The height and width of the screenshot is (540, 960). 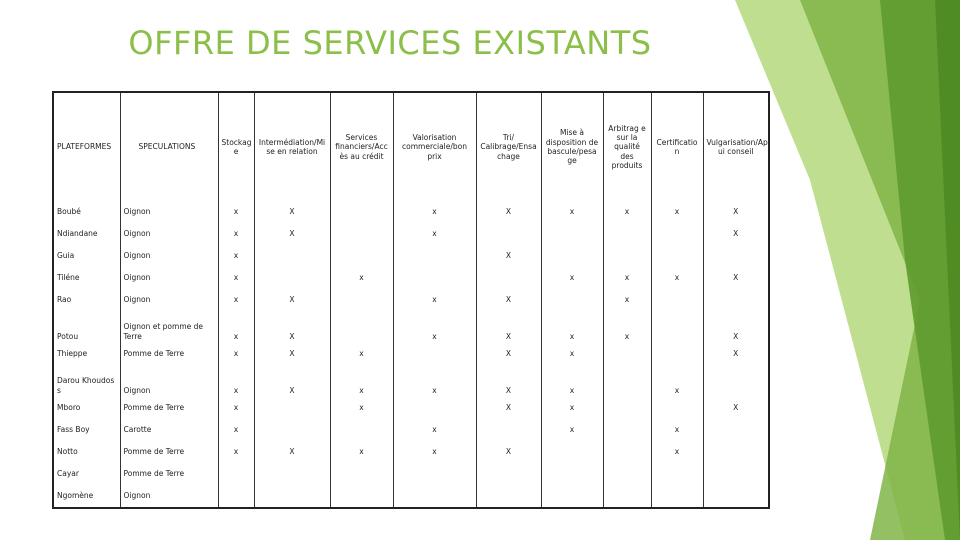 I want to click on table-row: Fass Boy Carotte x x x x, so click(x=411, y=430).